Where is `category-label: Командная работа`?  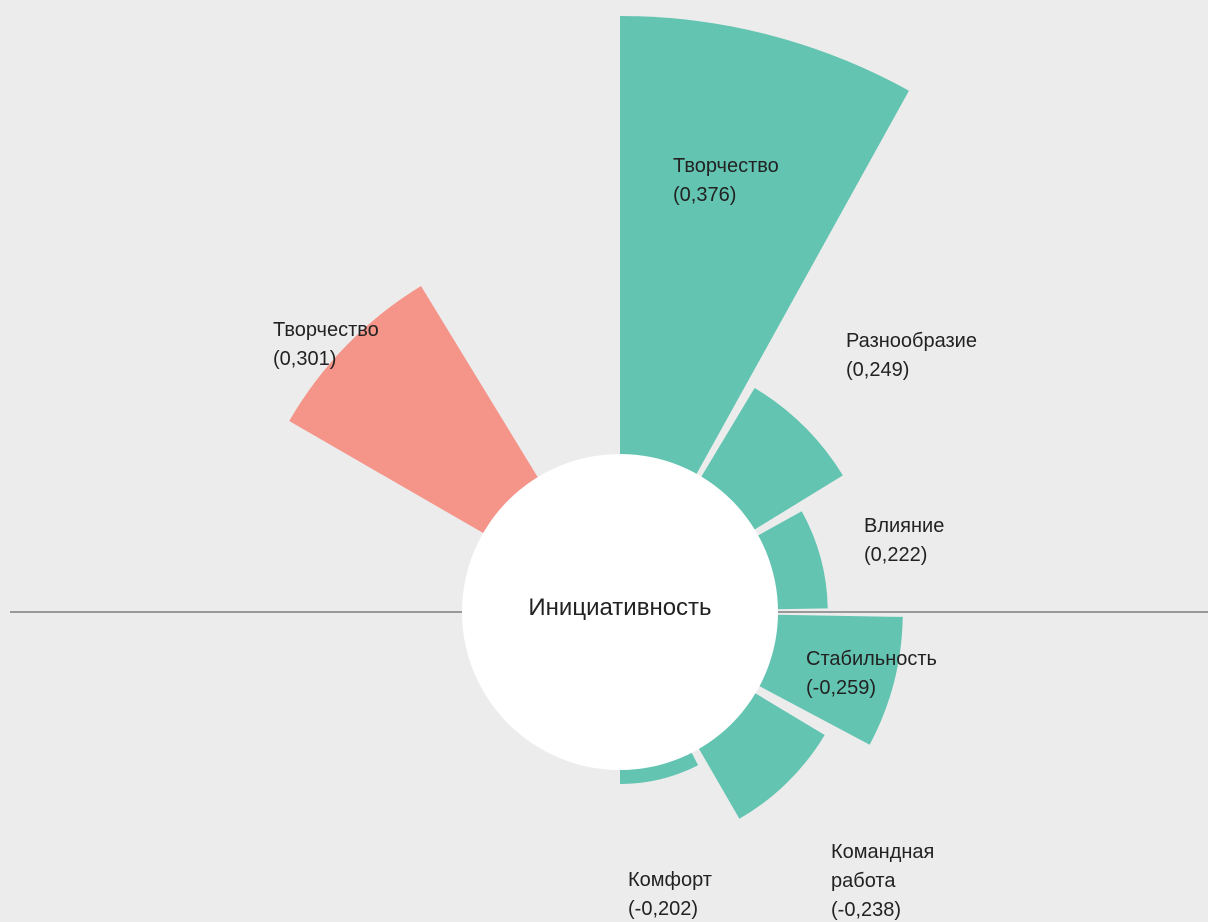 category-label: Командная работа is located at coordinates (883, 866).